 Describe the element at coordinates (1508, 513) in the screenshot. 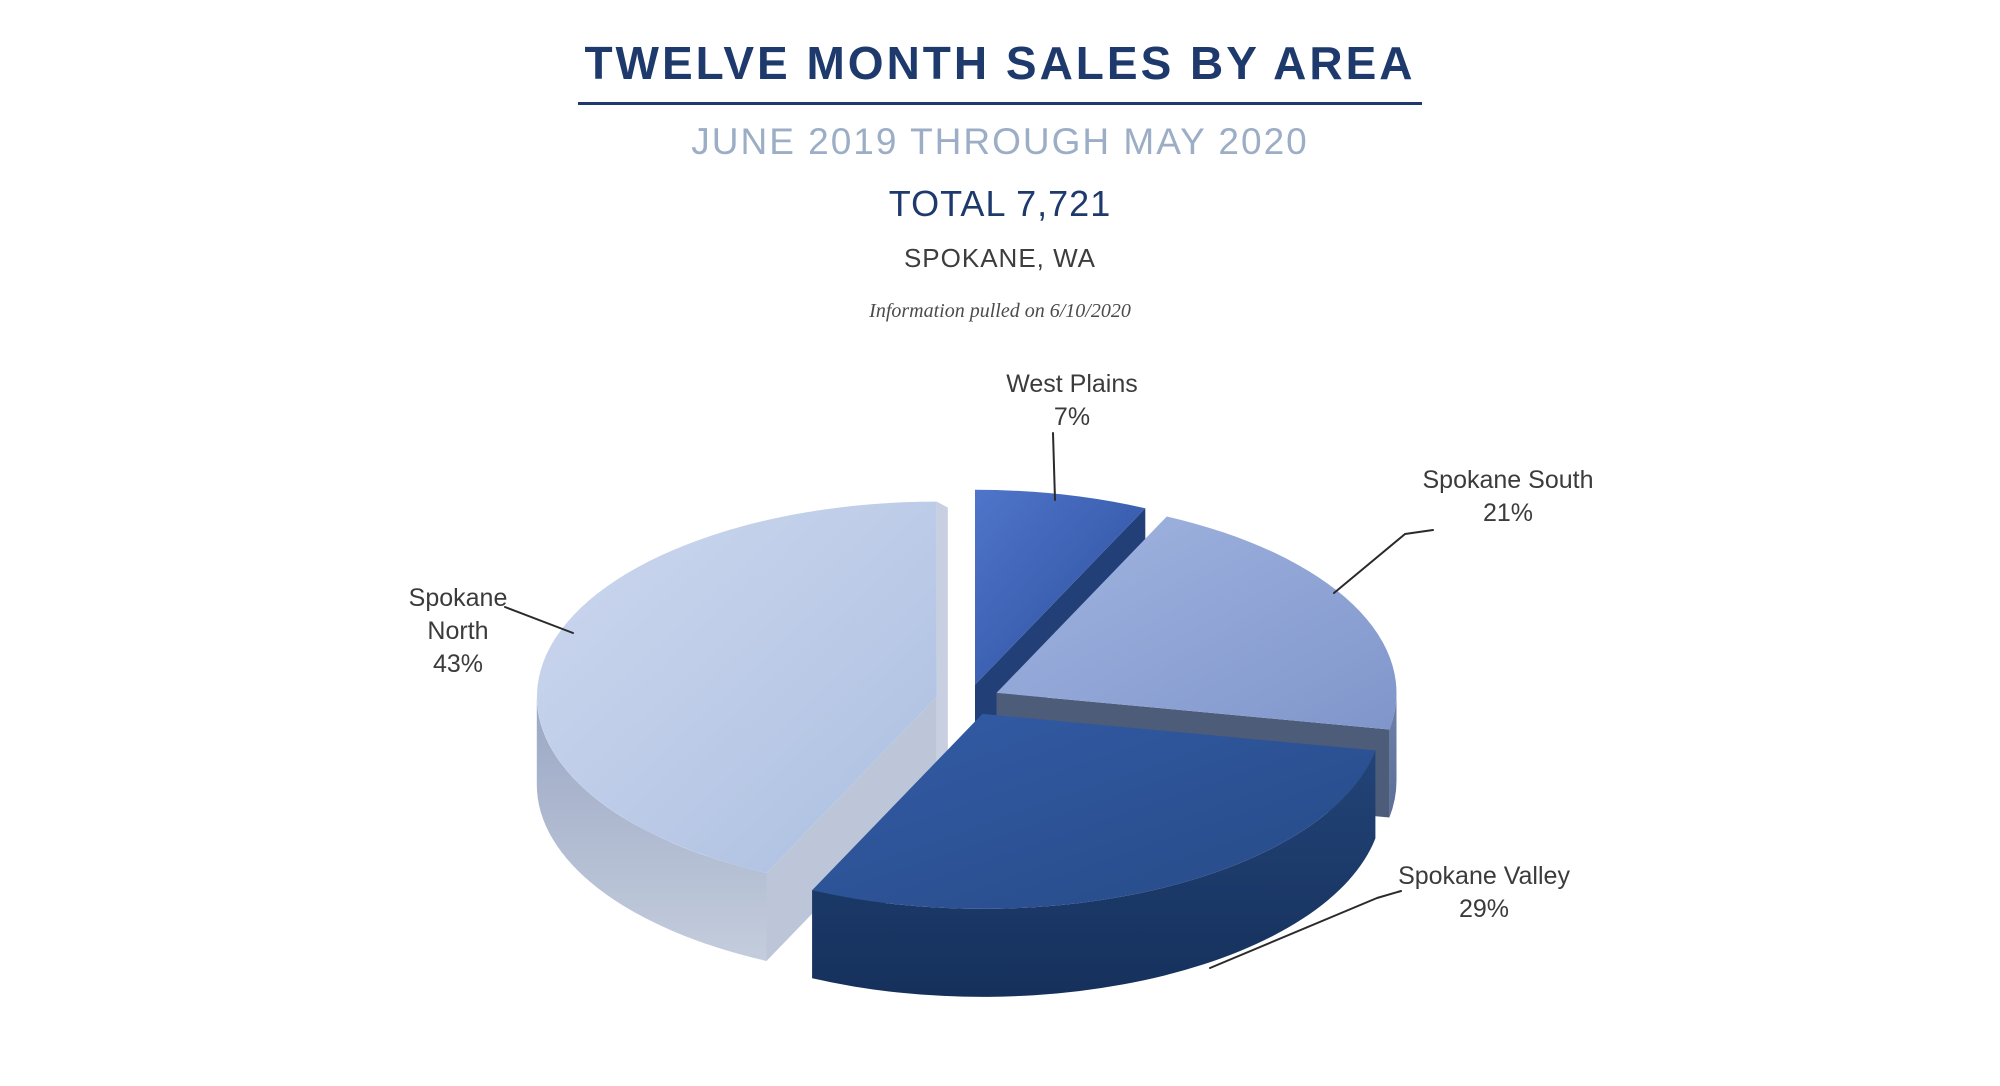

I see `slice-pct: 21%` at that location.